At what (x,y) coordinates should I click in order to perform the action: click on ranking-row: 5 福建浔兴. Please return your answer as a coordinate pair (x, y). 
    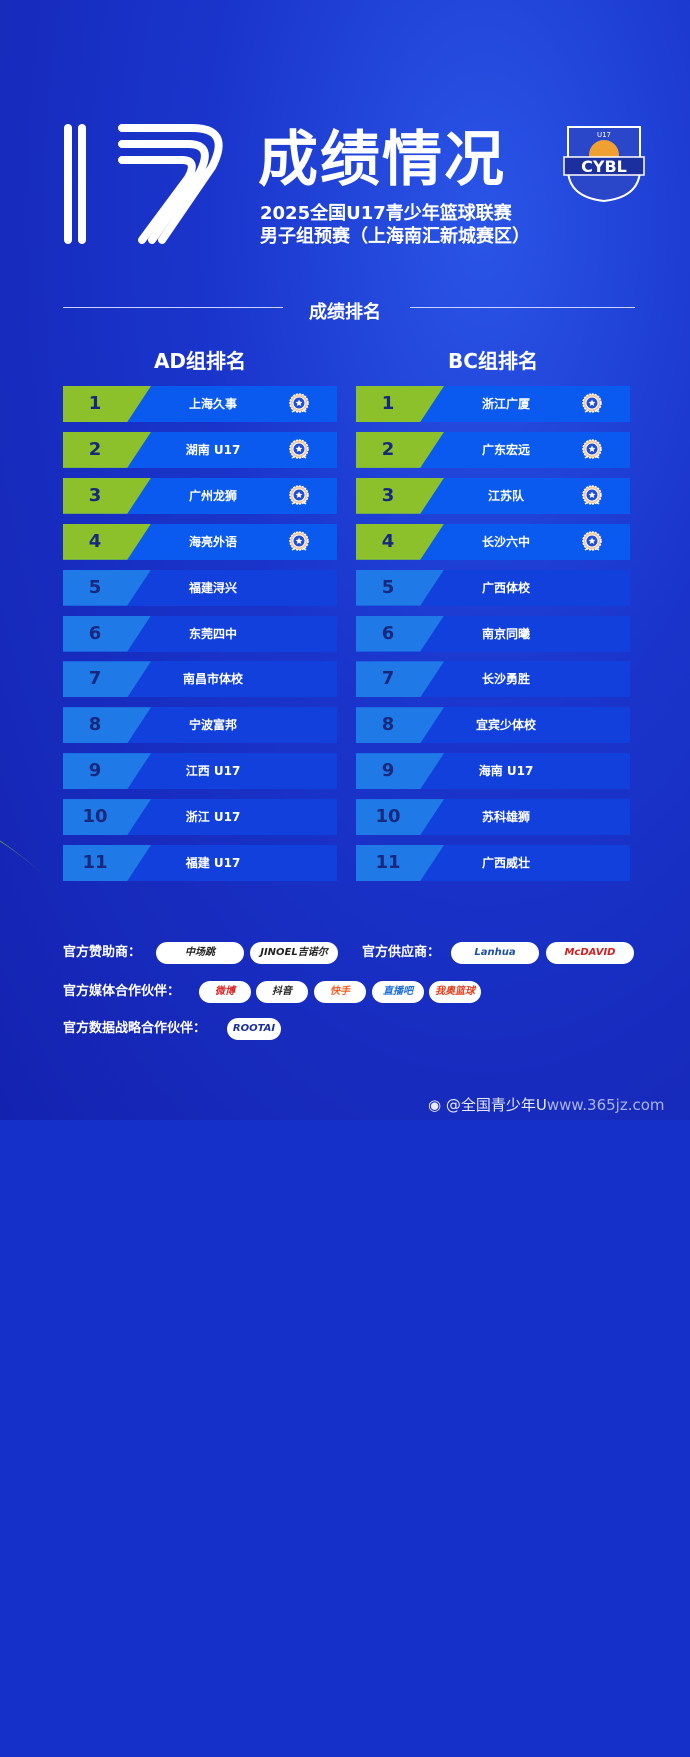
    Looking at the image, I should click on (200, 587).